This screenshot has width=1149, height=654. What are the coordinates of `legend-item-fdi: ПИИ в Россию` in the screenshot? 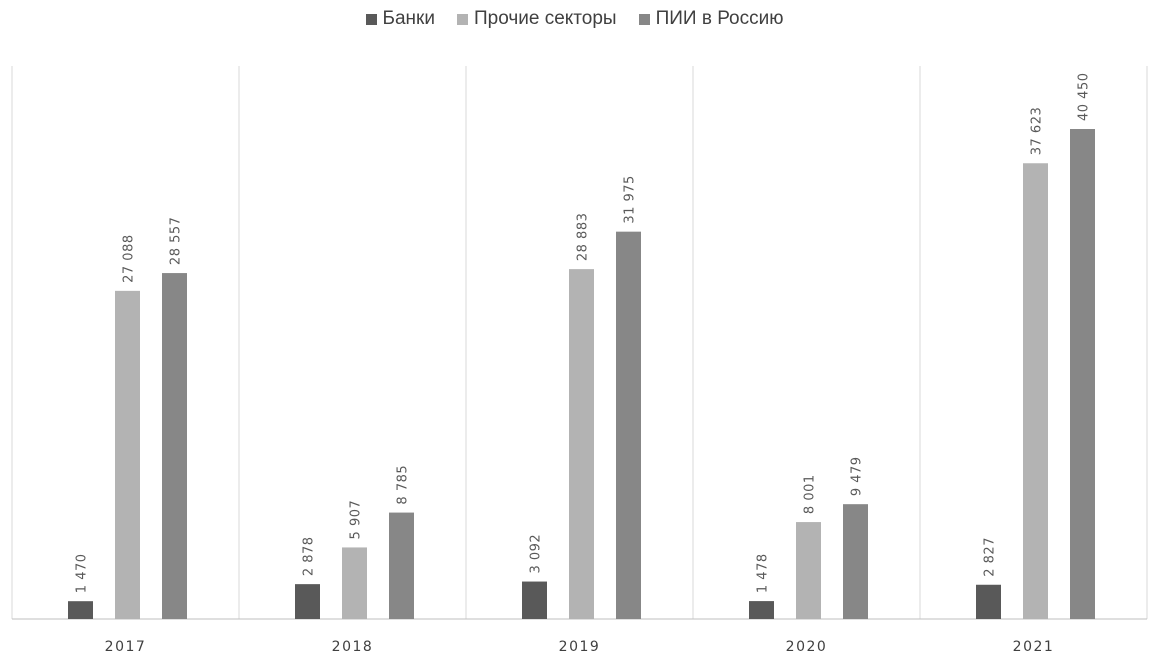 It's located at (711, 19).